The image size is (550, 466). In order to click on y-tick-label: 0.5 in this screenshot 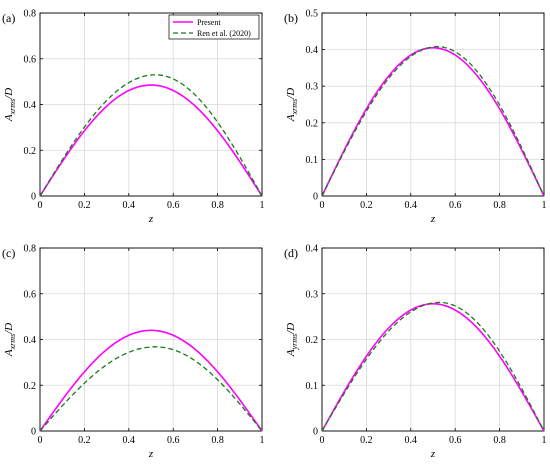, I will do `click(312, 14)`.